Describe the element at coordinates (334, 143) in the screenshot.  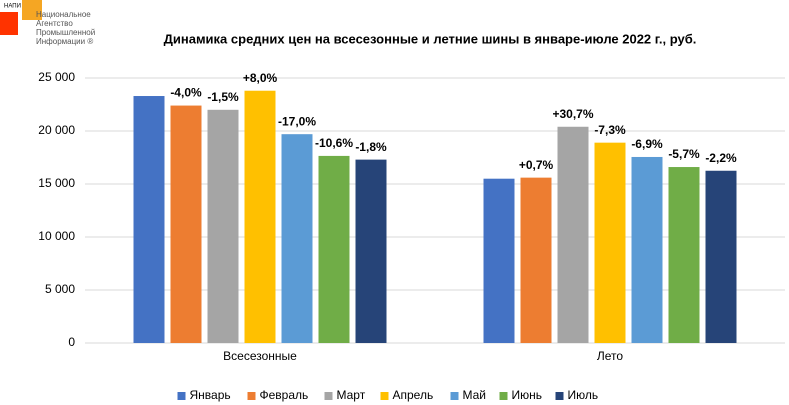
I see `value-annotation: -10,6%` at that location.